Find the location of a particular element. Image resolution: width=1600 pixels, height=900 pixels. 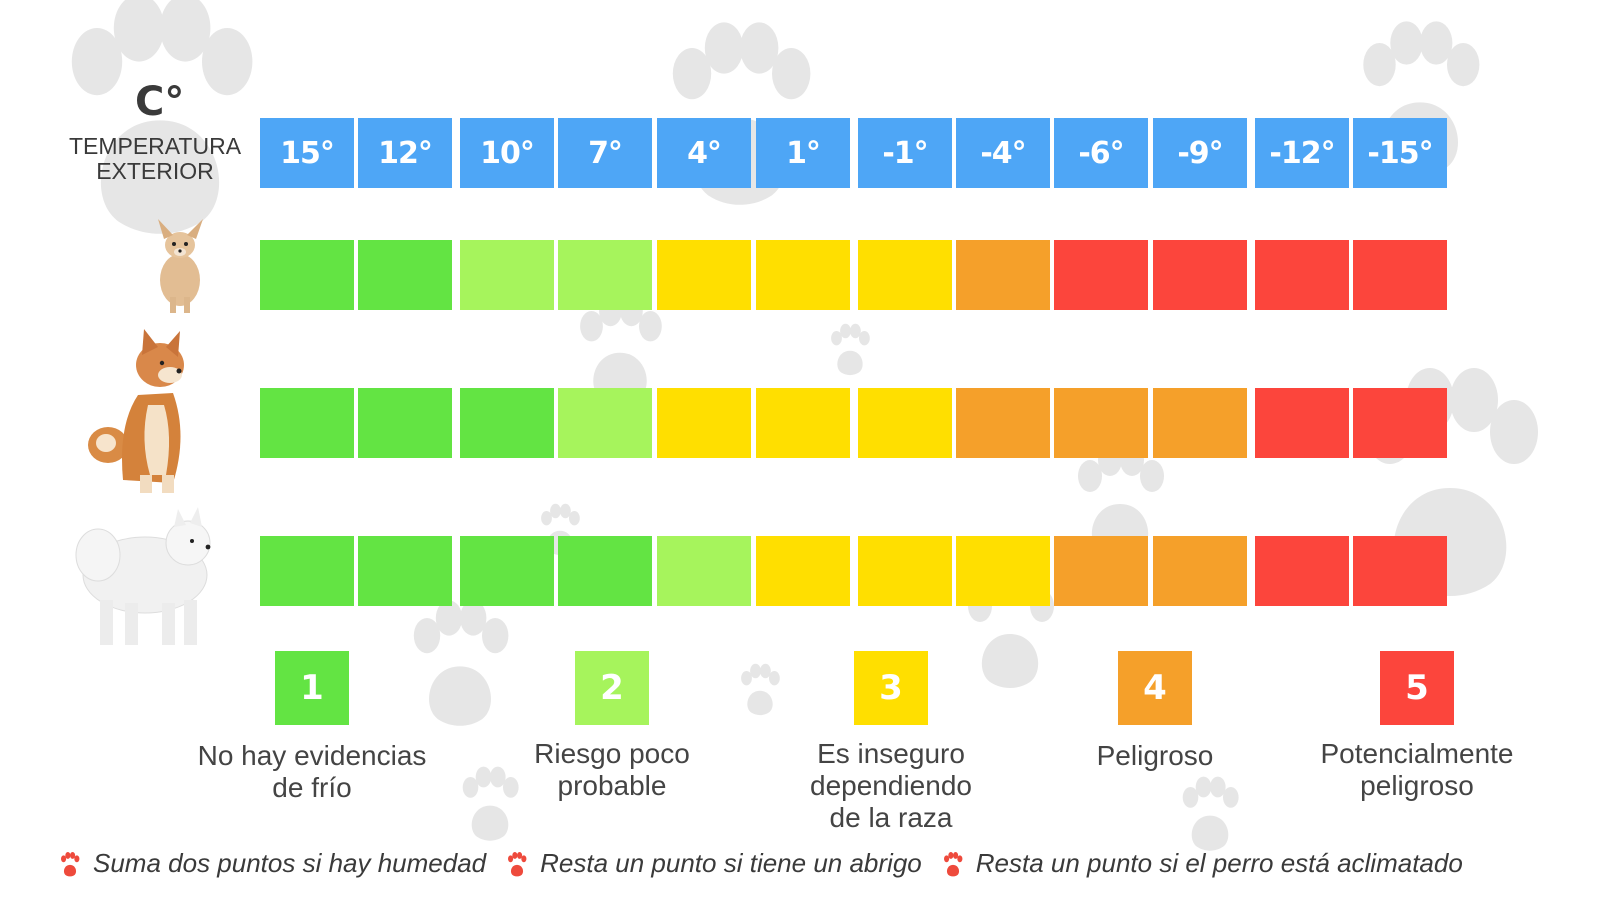

footnote-item: Resta un punto si tiene un abrigo is located at coordinates (712, 863).